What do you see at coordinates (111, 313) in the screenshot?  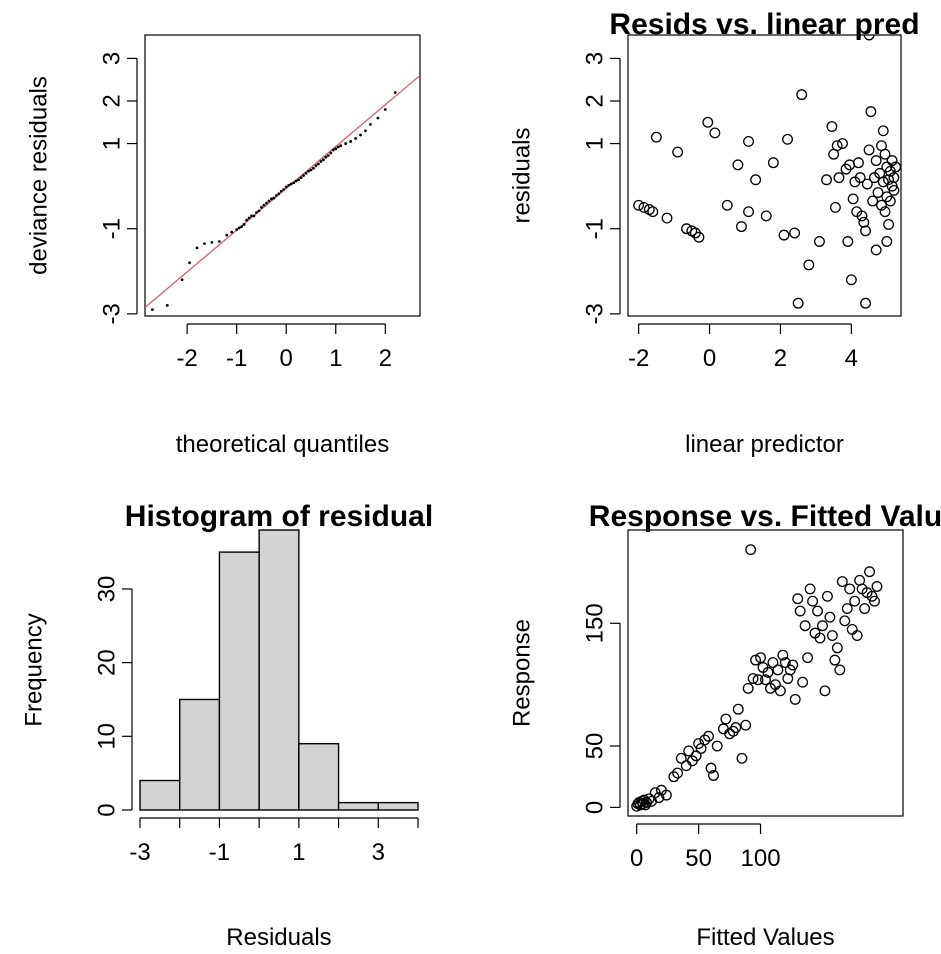 I see `y-tick-label: -3` at bounding box center [111, 313].